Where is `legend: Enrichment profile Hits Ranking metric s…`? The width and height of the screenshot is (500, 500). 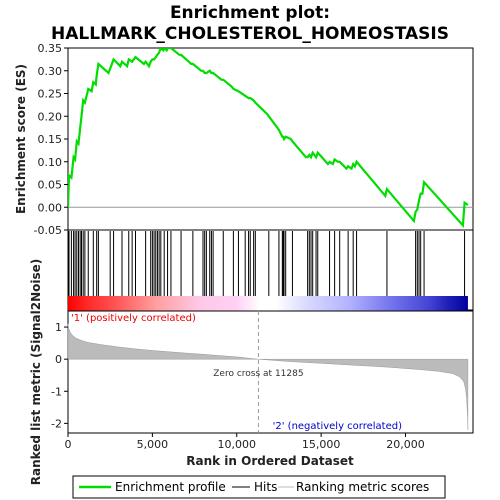 legend: Enrichment profile Hits Ranking metric s… is located at coordinates (259, 487).